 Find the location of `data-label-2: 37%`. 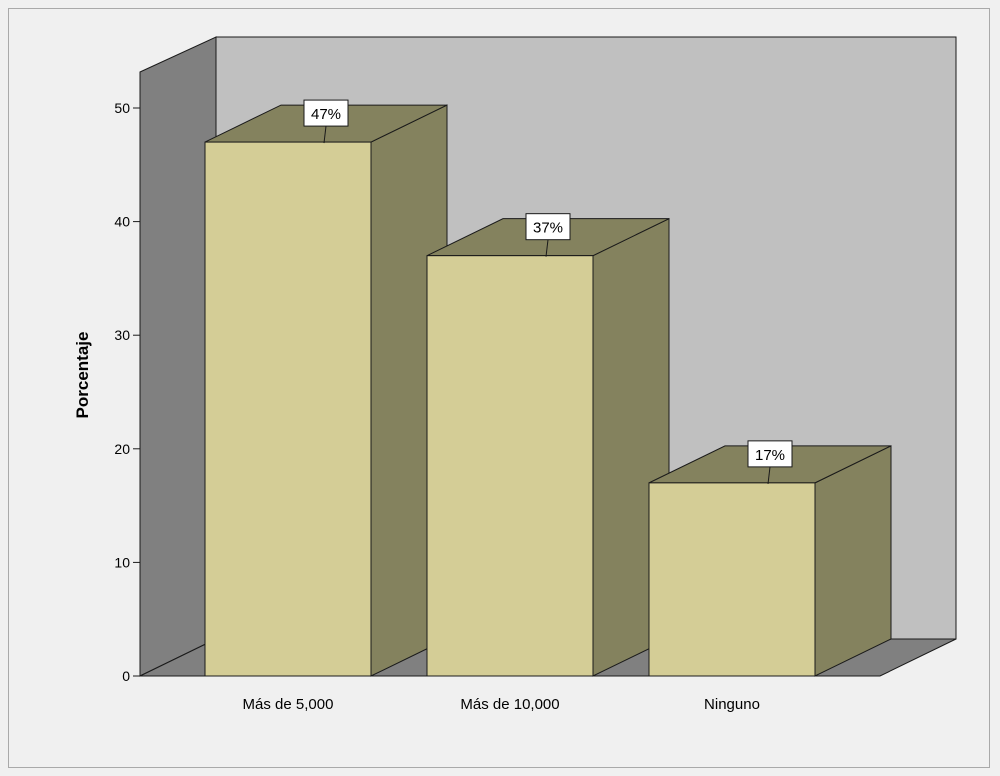

data-label-2: 37% is located at coordinates (548, 228).